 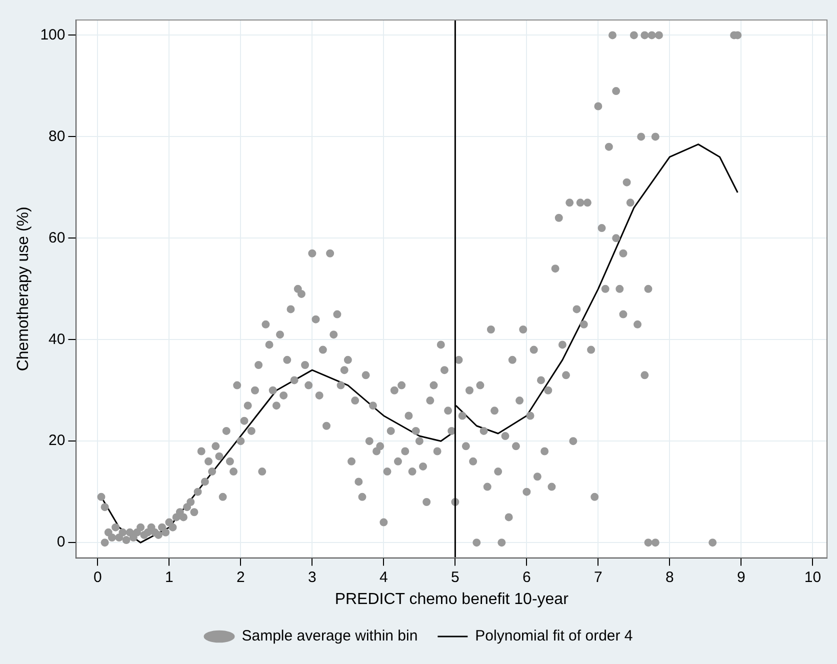 What do you see at coordinates (169, 577) in the screenshot?
I see `x-tick-label: 1` at bounding box center [169, 577].